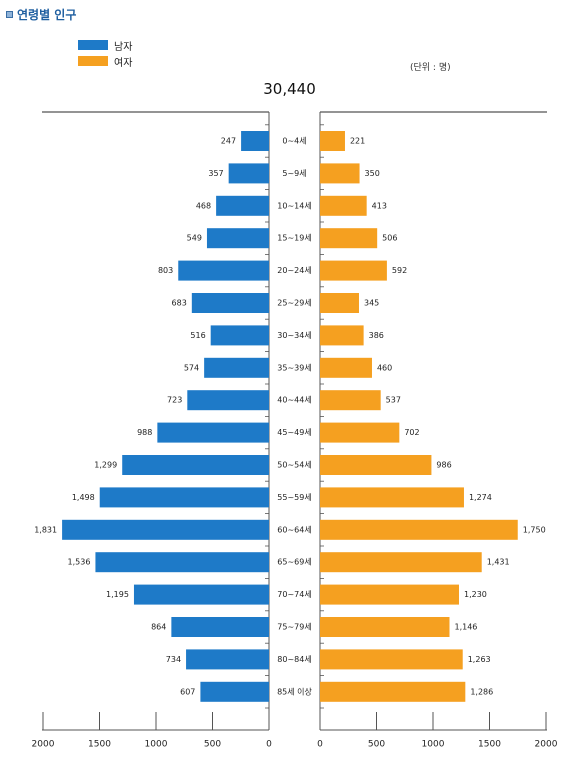 The width and height of the screenshot is (579, 762). What do you see at coordinates (294, 367) in the screenshot?
I see `age-group-label: 35~39세` at bounding box center [294, 367].